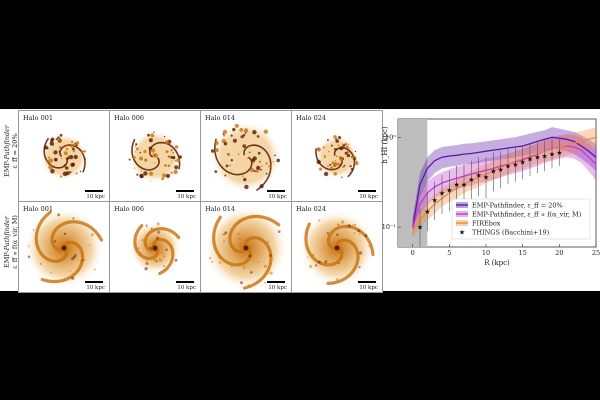 The image size is (600, 400). What do you see at coordinates (497, 263) in the screenshot?
I see `x-axis-label: R (kpc)` at bounding box center [497, 263].